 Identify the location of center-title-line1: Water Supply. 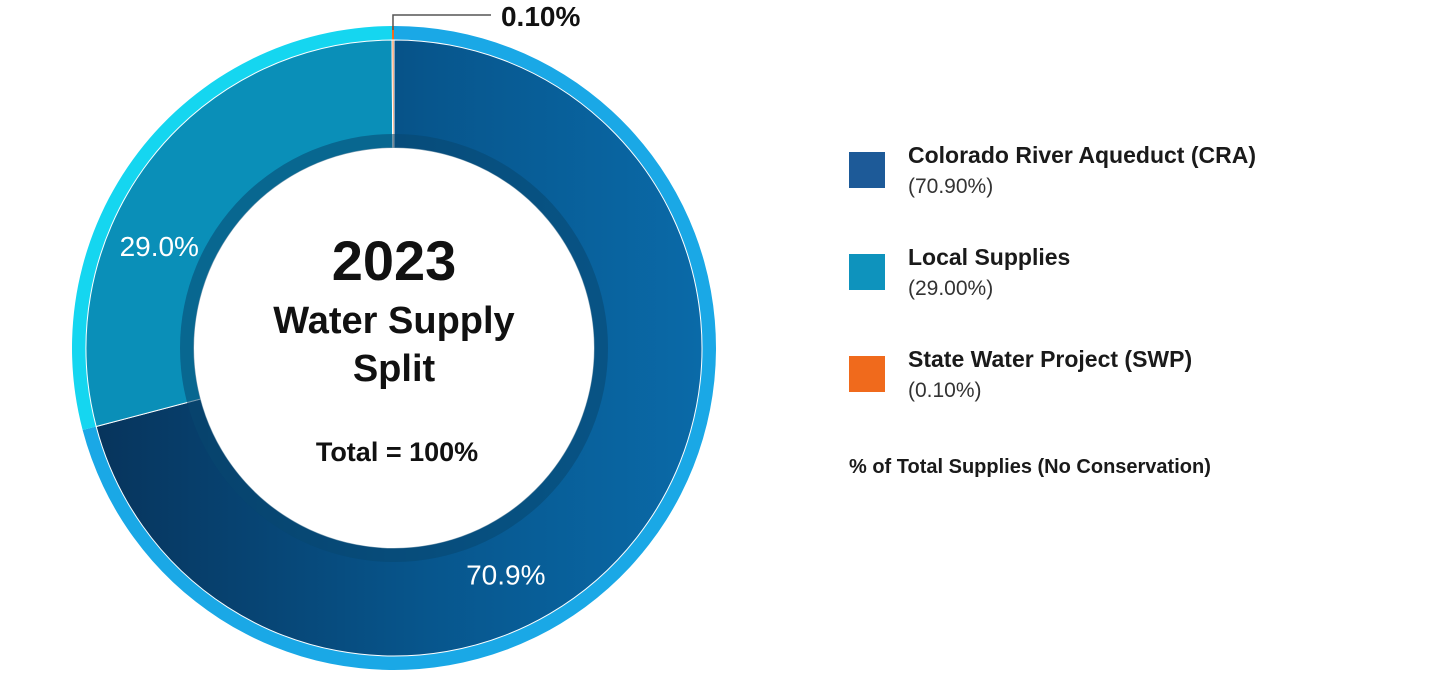
(393, 321).